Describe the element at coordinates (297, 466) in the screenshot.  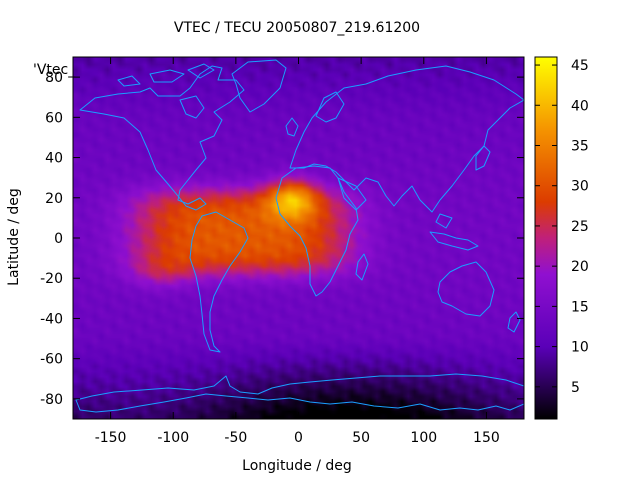
I see `x-axis-label: Longitude / deg` at that location.